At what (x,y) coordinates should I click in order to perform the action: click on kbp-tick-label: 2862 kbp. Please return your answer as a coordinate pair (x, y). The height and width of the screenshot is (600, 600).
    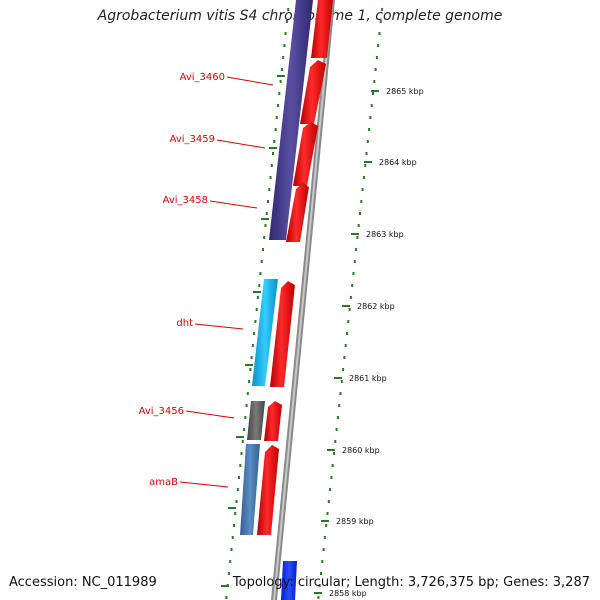
    Looking at the image, I should click on (376, 306).